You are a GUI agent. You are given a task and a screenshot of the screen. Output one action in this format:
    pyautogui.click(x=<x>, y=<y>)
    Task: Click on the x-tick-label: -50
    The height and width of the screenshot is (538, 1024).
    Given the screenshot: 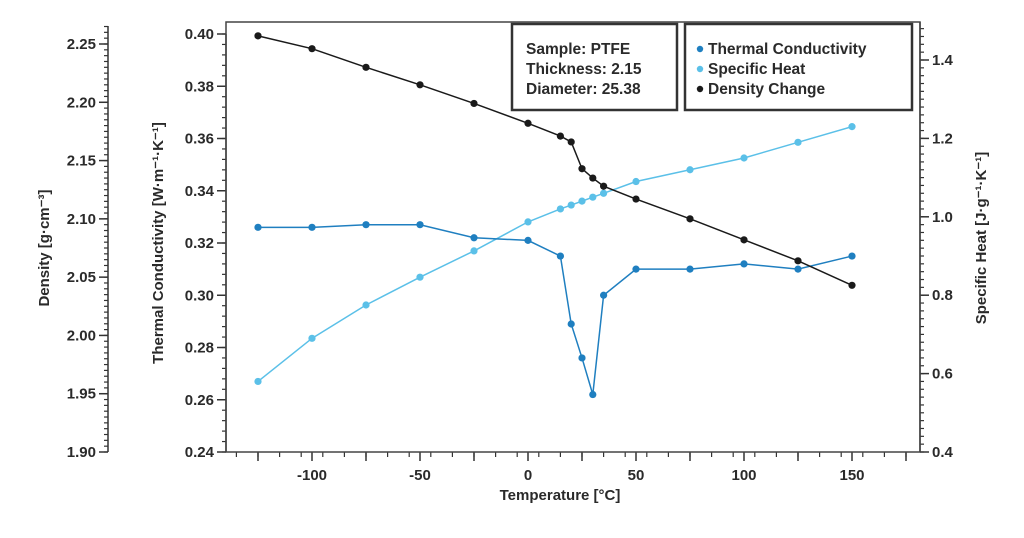 What is the action you would take?
    pyautogui.click(x=420, y=475)
    